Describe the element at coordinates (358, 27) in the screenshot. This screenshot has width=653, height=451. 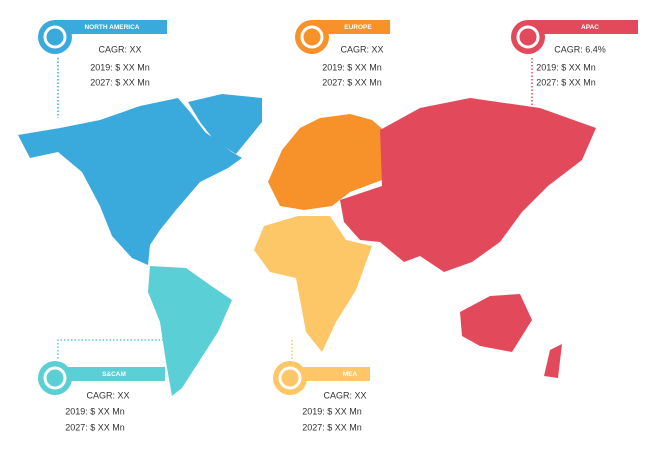
I see `region-name: EUROPE` at that location.